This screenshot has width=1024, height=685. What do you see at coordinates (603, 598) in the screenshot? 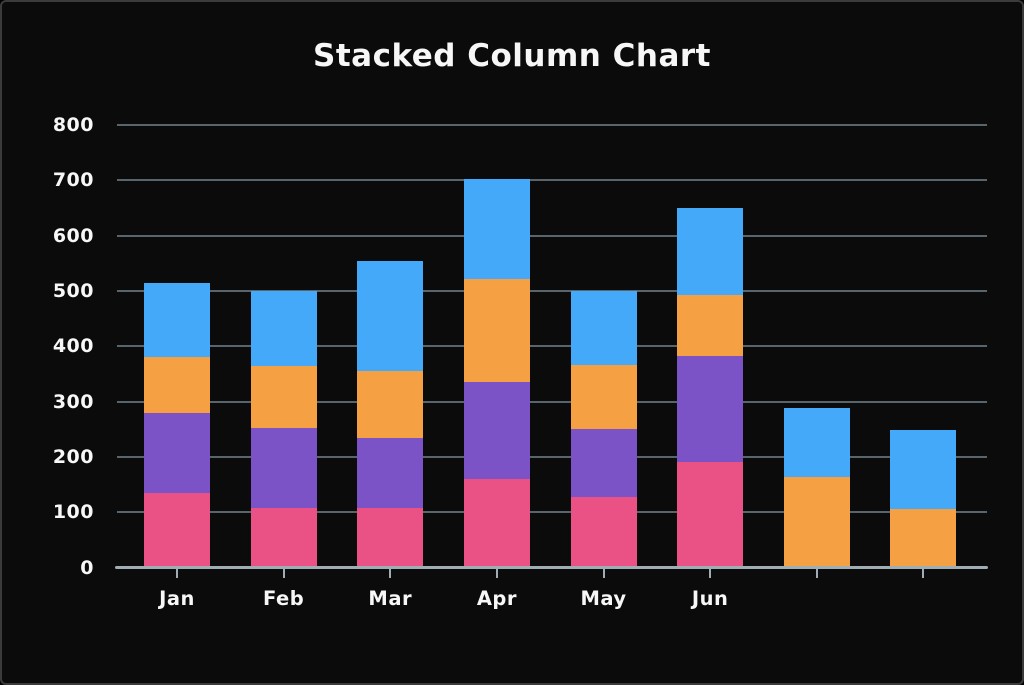
I see `x-axis-category-label: May` at bounding box center [603, 598].